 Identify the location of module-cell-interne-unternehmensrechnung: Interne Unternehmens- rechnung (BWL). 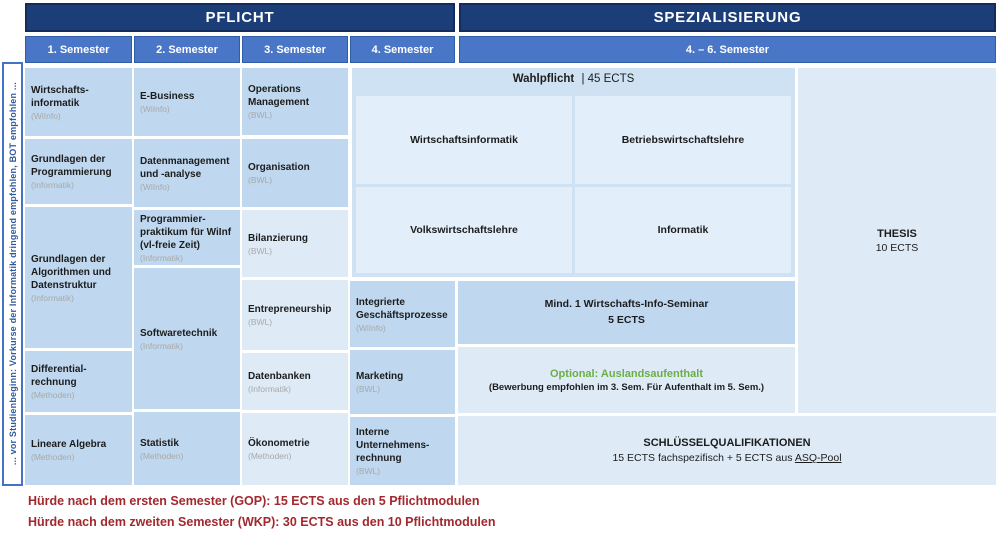
(402, 451).